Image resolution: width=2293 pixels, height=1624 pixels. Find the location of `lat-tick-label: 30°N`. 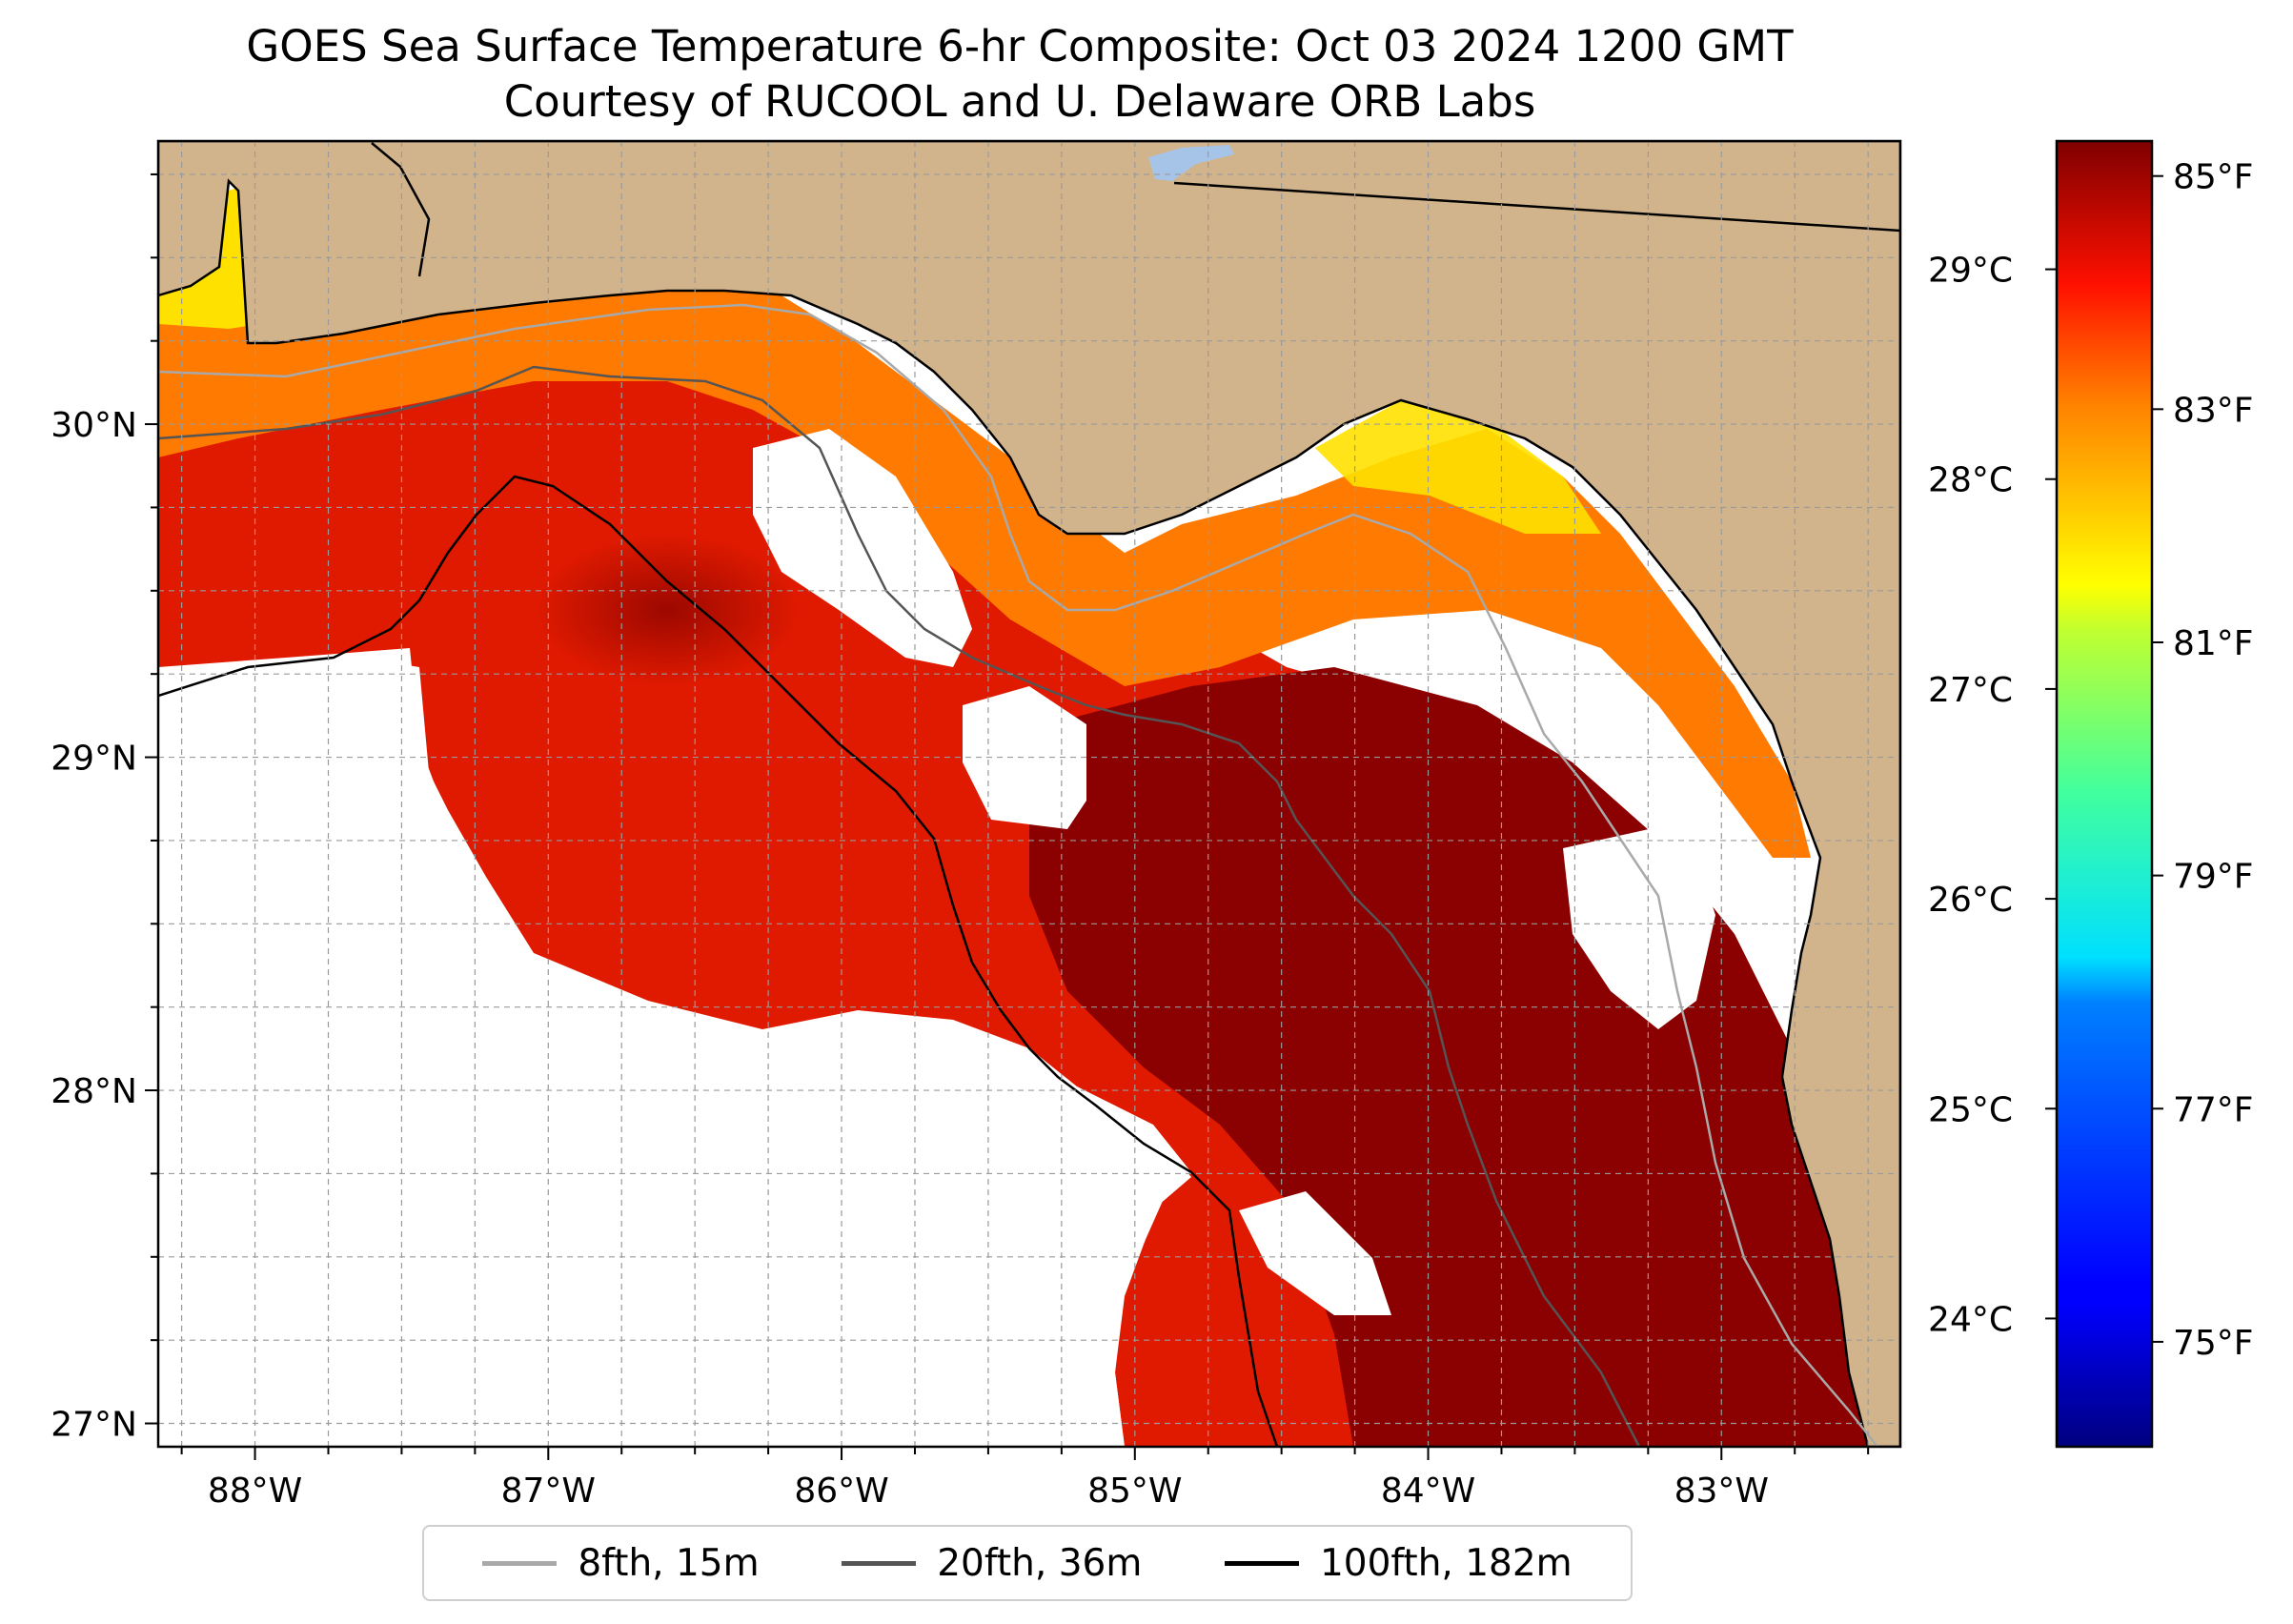

lat-tick-label: 30°N is located at coordinates (94, 425).